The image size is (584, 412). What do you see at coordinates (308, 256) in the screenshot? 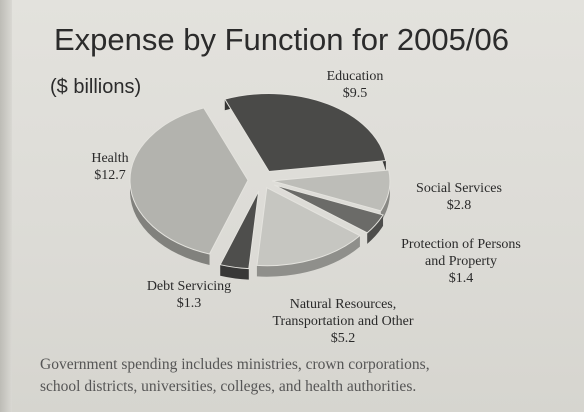
I see `pie-slice-side-natural-resources` at bounding box center [308, 256].